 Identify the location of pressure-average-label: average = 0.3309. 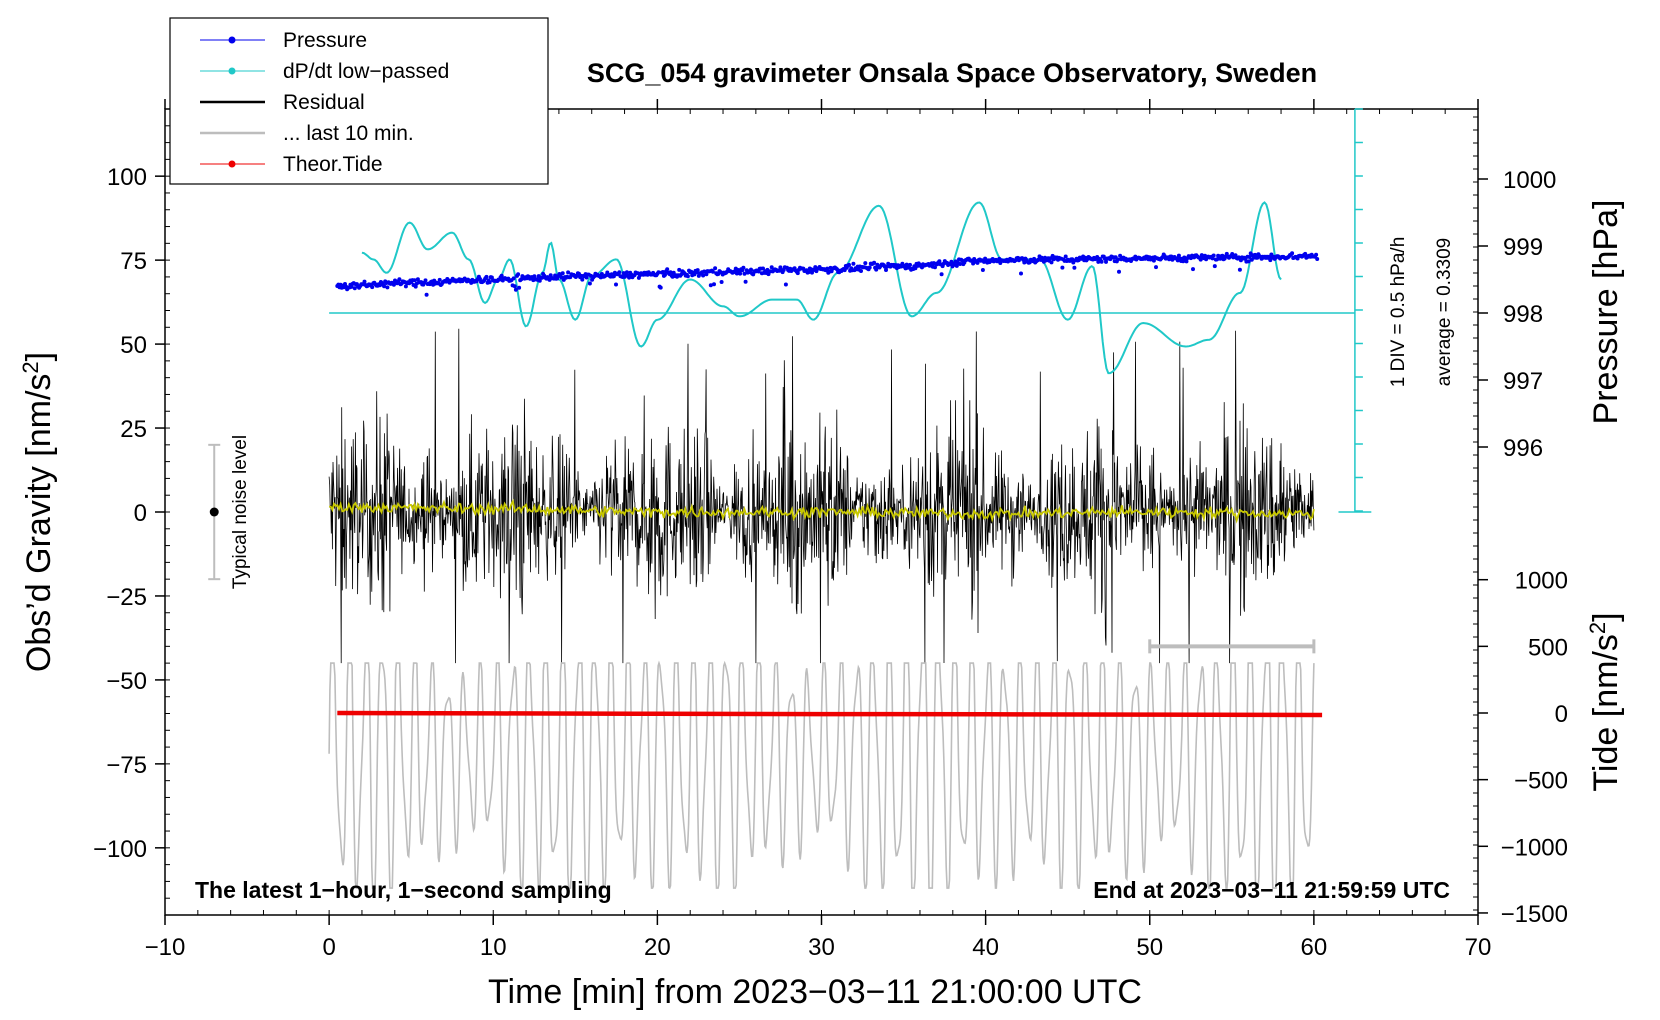
(1444, 312).